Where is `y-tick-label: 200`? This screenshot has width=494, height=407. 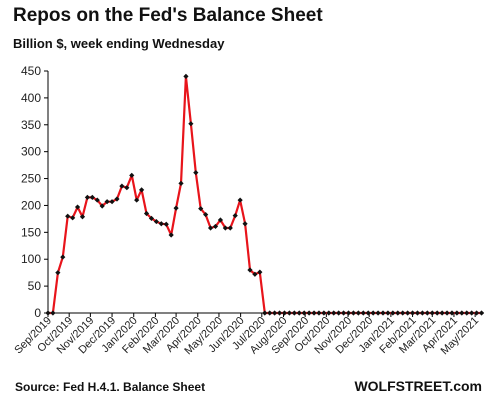
y-tick-label: 200 is located at coordinates (31, 205).